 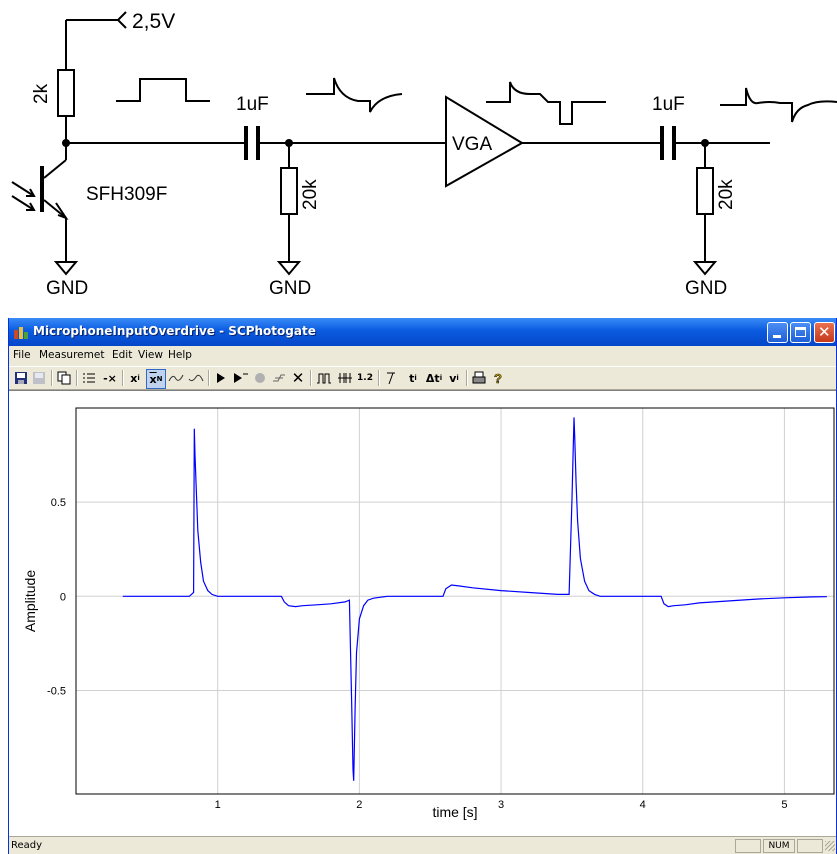 I want to click on y-tick-label: 0.5, so click(x=58, y=503).